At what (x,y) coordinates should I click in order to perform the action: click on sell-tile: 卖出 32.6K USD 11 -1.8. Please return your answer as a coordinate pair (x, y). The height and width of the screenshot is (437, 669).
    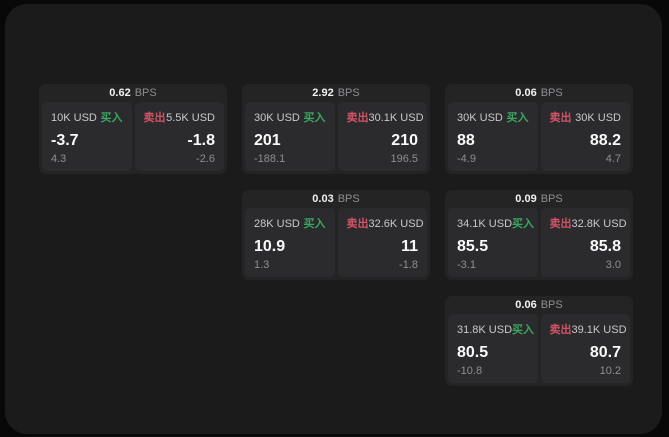
    Looking at the image, I should click on (382, 242).